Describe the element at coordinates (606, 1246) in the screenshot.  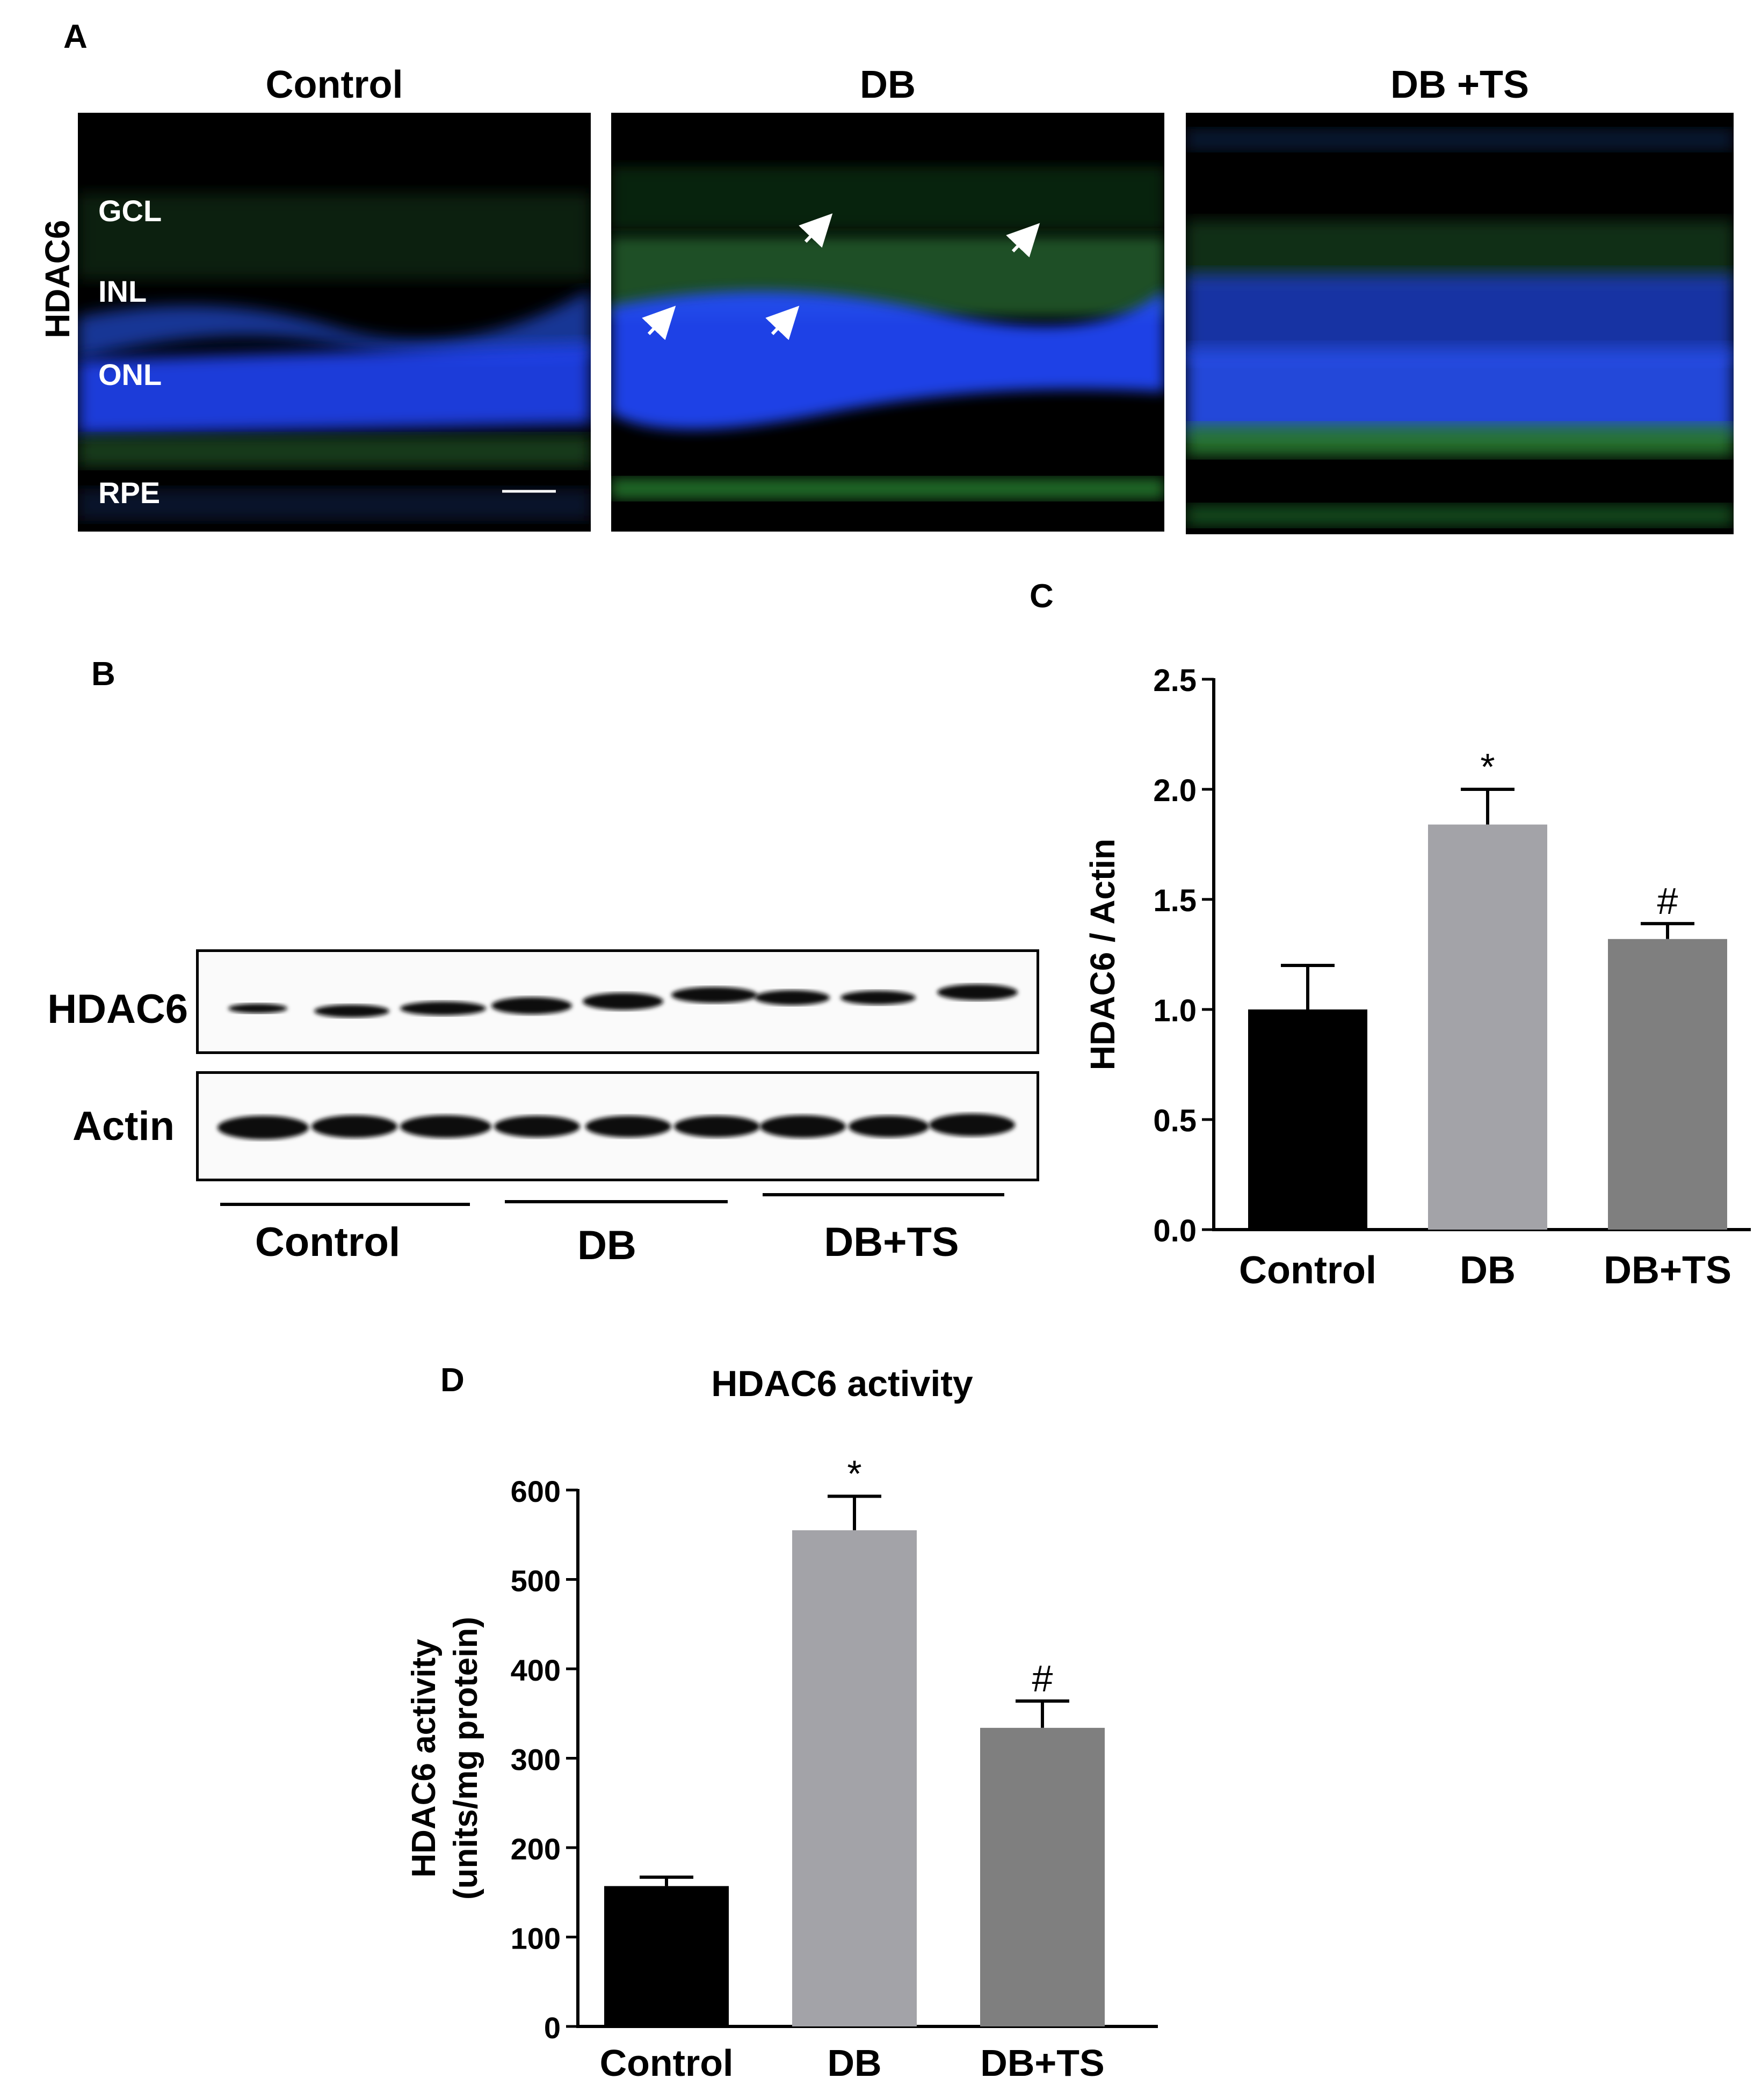
I see `group-label-db: DB` at that location.